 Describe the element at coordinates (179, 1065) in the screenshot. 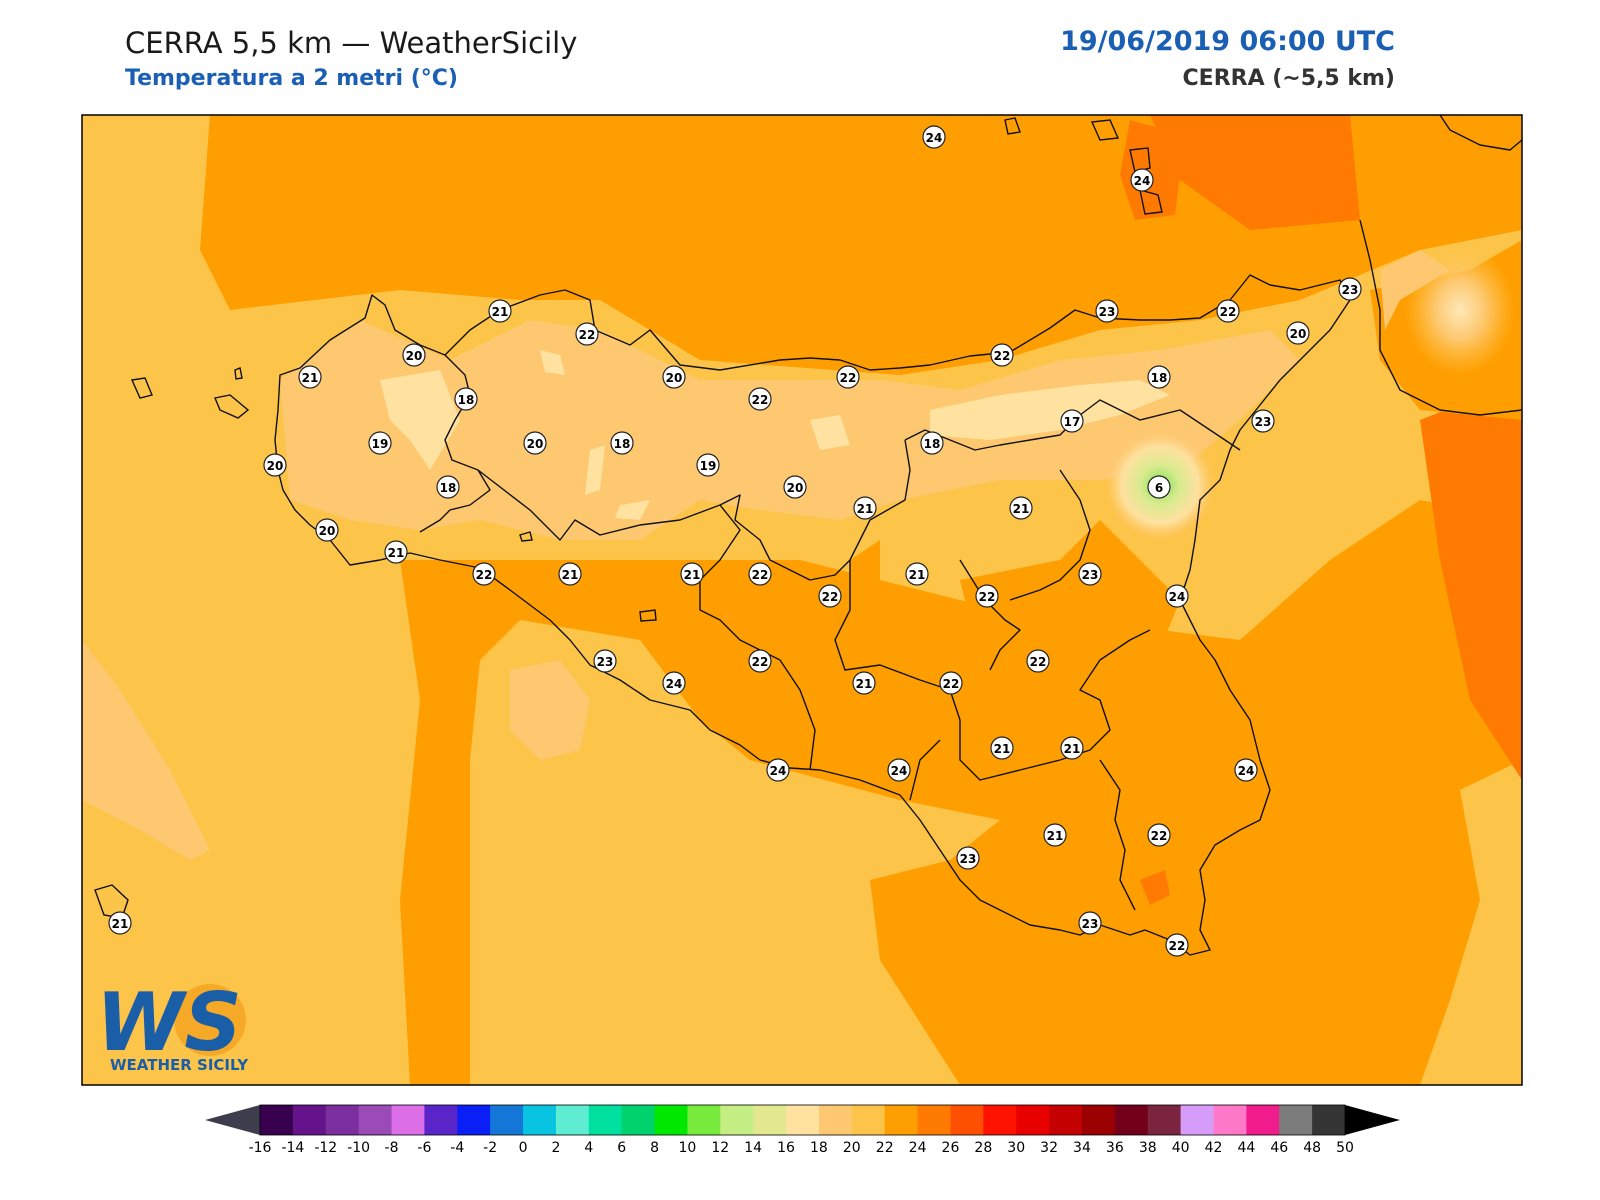

I see `logo-name: WEATHER SICILY` at that location.